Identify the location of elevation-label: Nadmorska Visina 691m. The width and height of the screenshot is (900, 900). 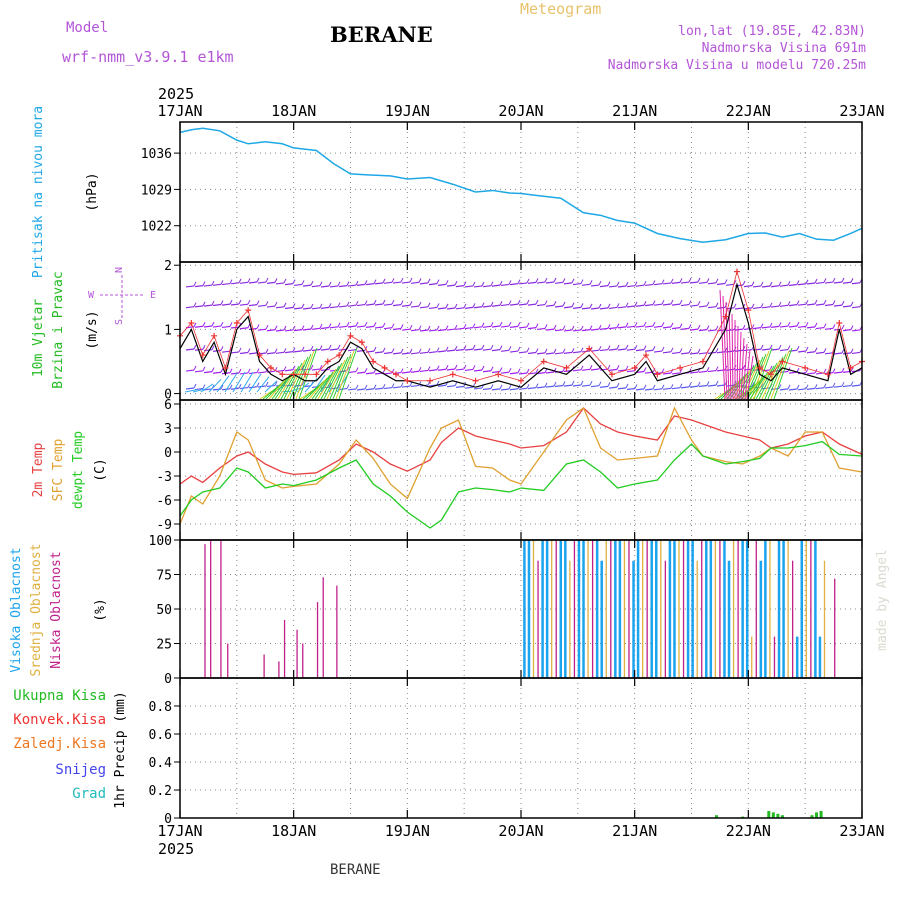
(783, 48).